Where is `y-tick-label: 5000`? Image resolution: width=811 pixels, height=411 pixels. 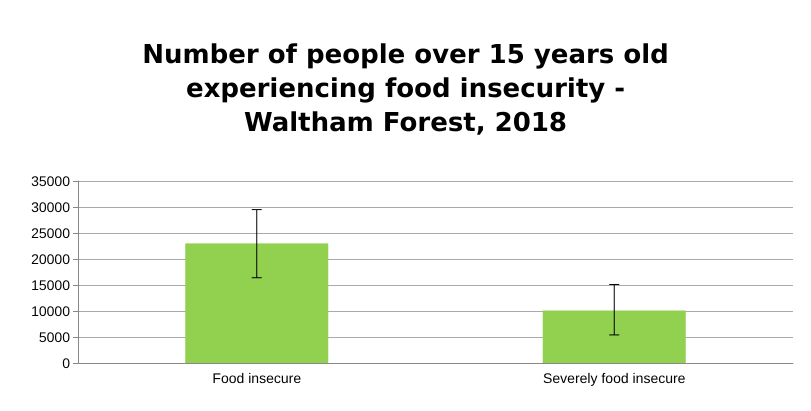
y-tick-label: 5000 is located at coordinates (54, 337).